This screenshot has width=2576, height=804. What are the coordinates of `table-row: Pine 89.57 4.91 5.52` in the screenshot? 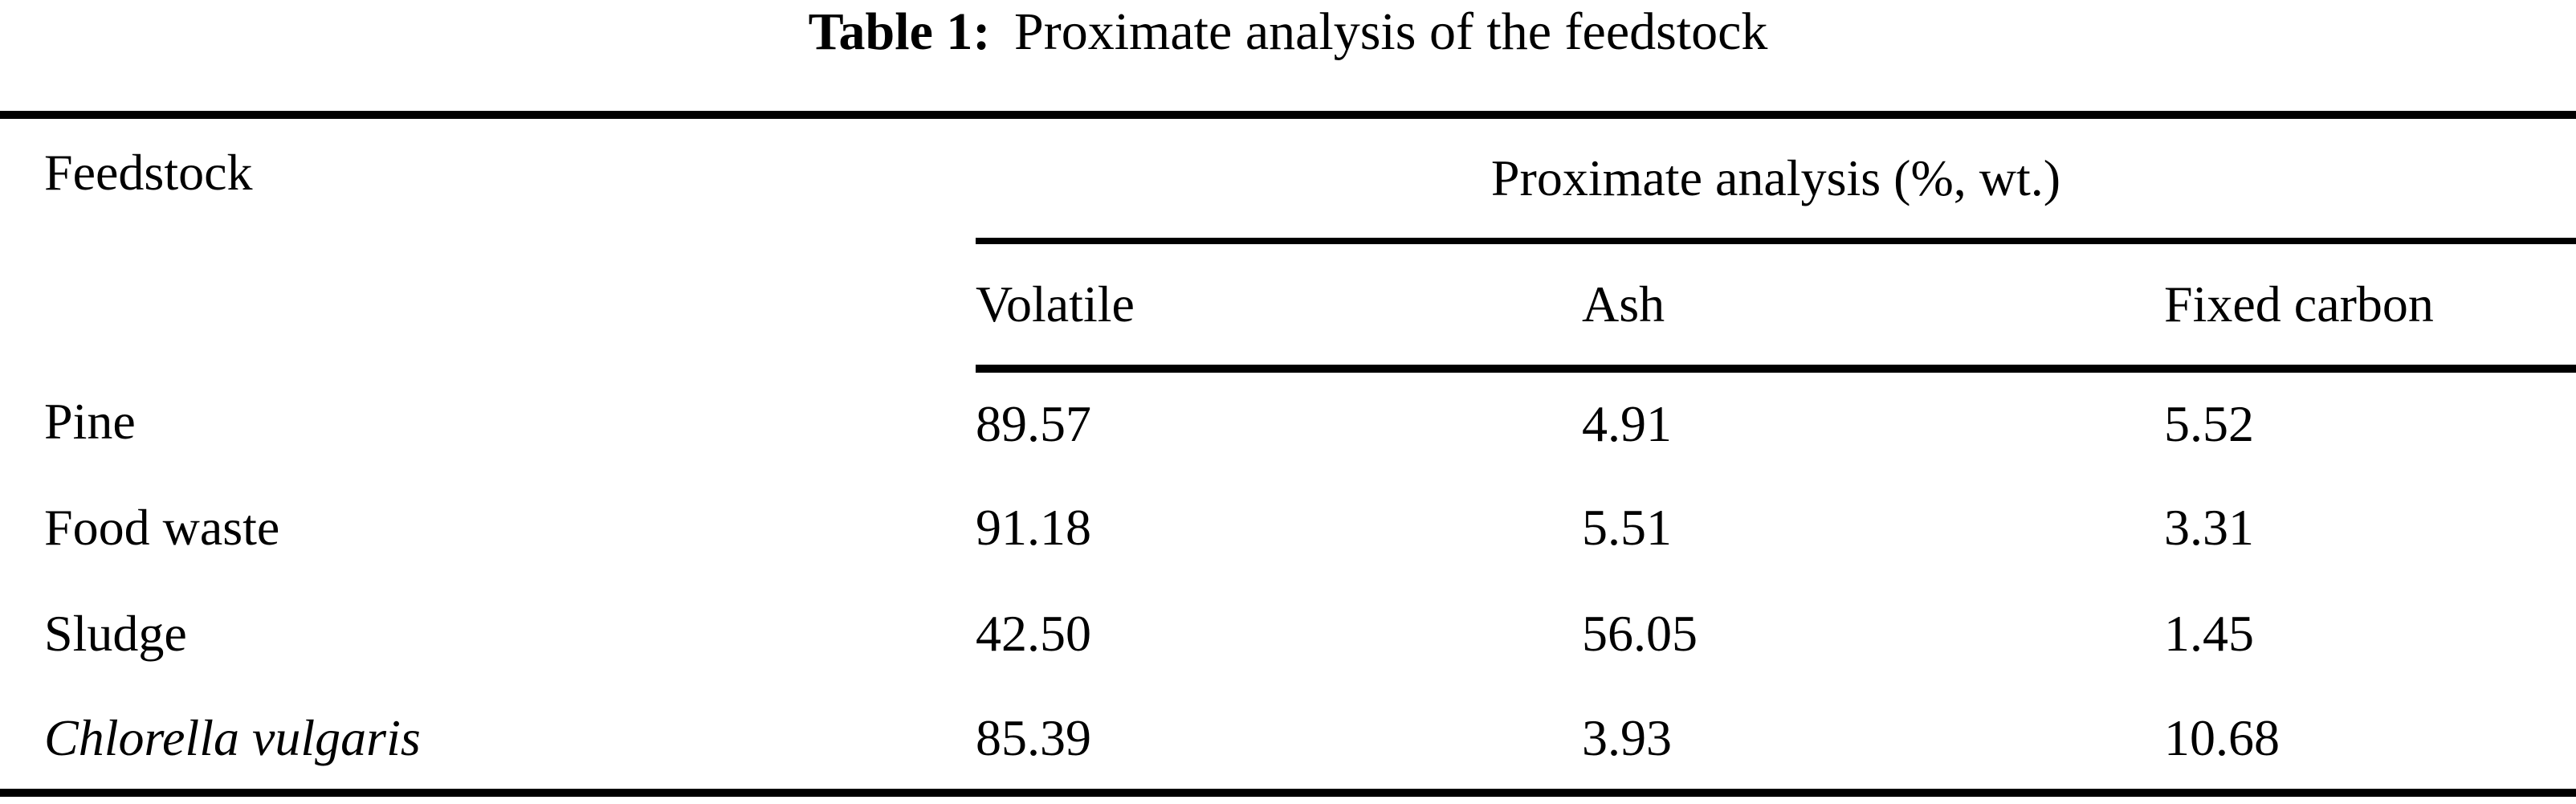 It's located at (1288, 422).